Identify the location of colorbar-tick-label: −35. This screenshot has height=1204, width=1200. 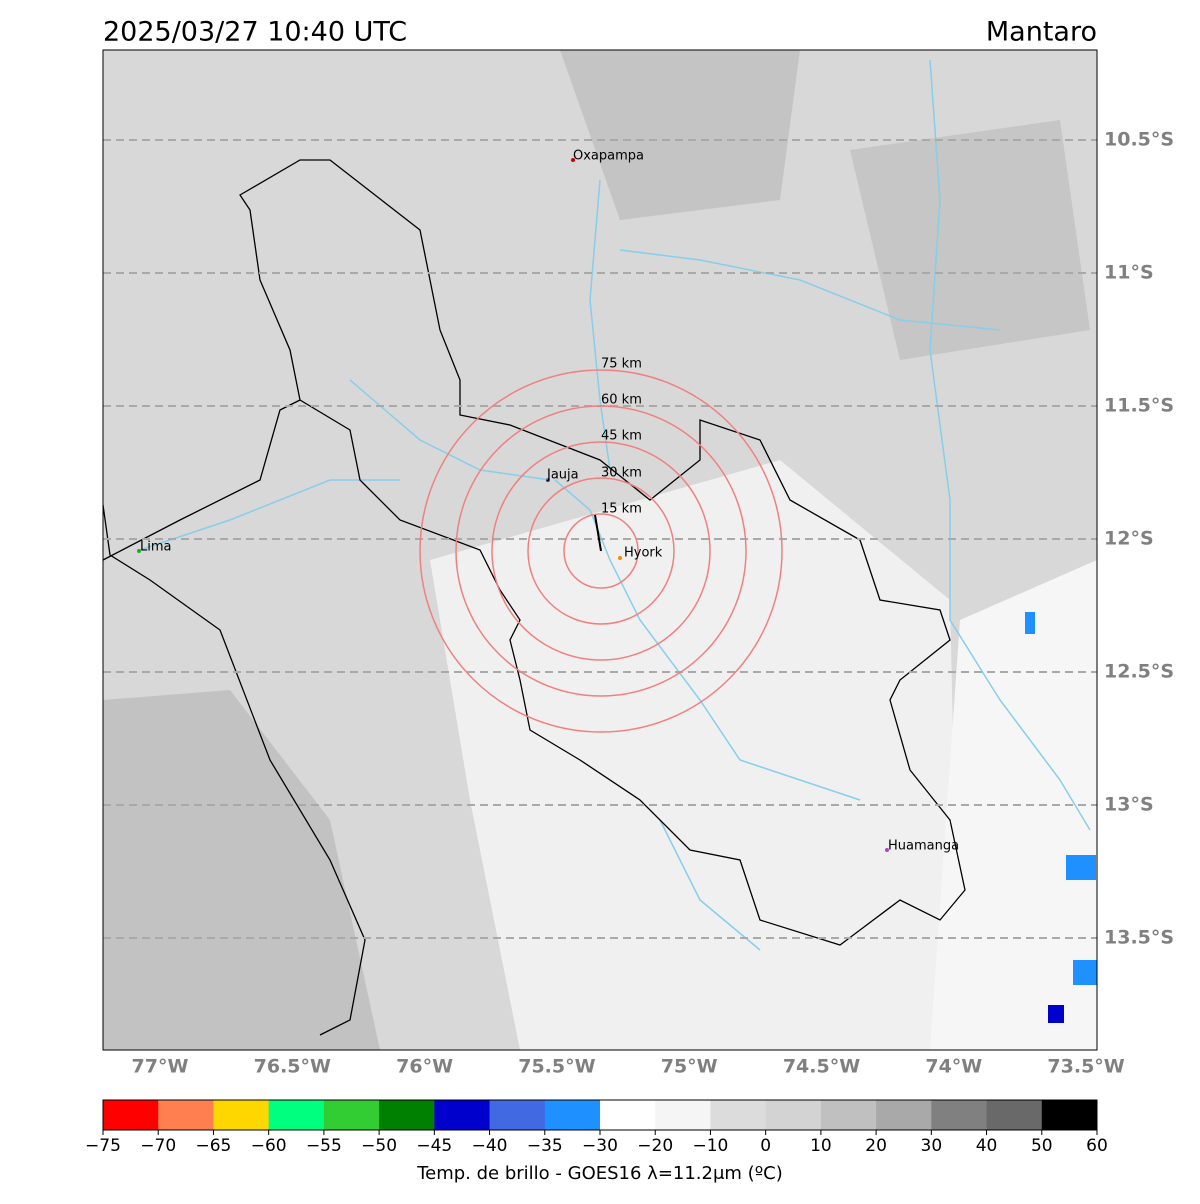
(545, 1146).